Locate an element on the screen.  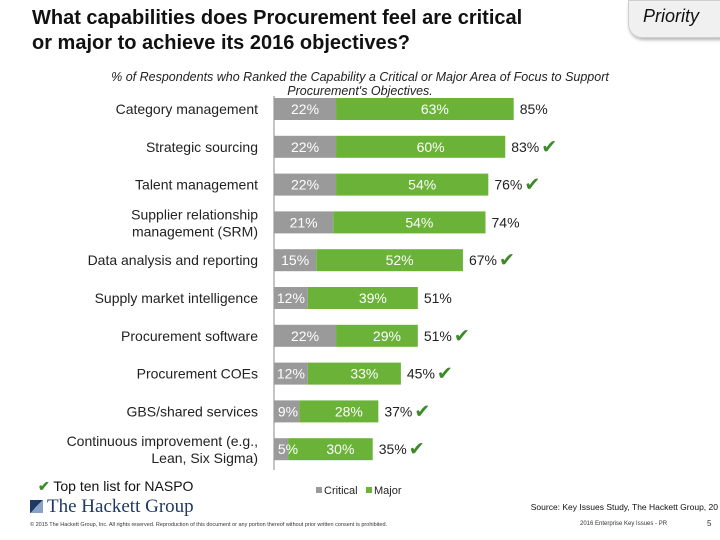
category-label: Category management is located at coordinates (187, 109).